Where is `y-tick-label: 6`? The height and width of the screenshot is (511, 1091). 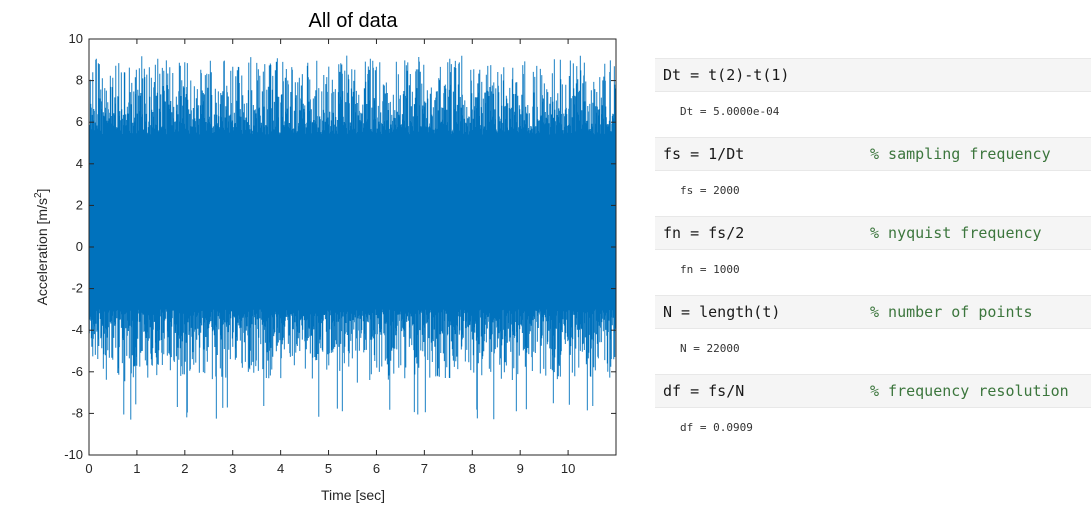 y-tick-label: 6 is located at coordinates (79, 121).